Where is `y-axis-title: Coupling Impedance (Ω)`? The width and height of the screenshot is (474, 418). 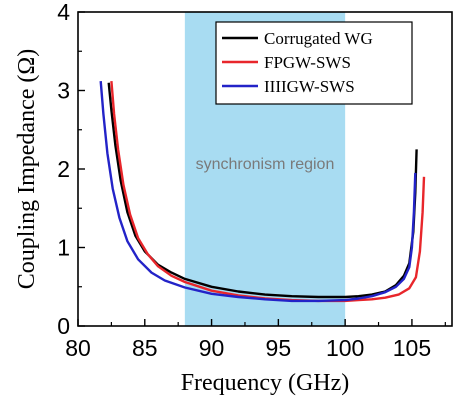
y-axis-title: Coupling Impedance (Ω) is located at coordinates (27, 169).